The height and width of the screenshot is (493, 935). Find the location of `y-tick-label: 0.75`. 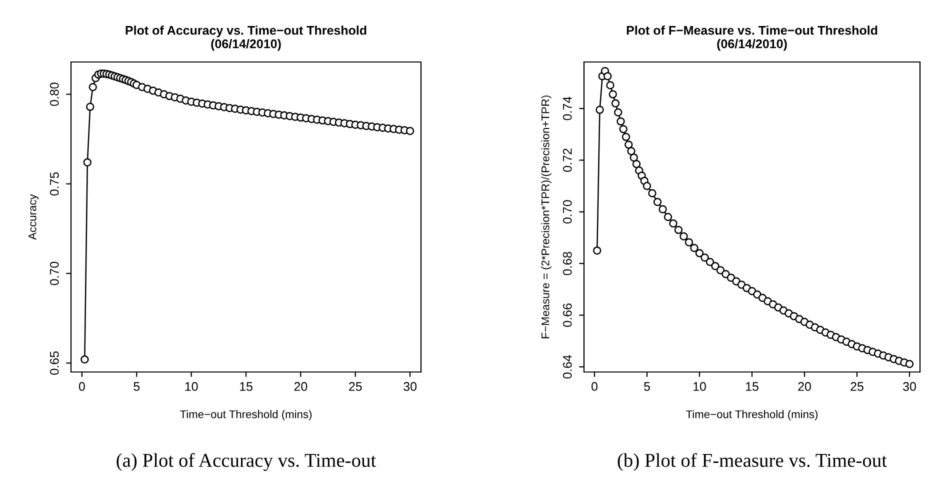

y-tick-label: 0.75 is located at coordinates (54, 184).